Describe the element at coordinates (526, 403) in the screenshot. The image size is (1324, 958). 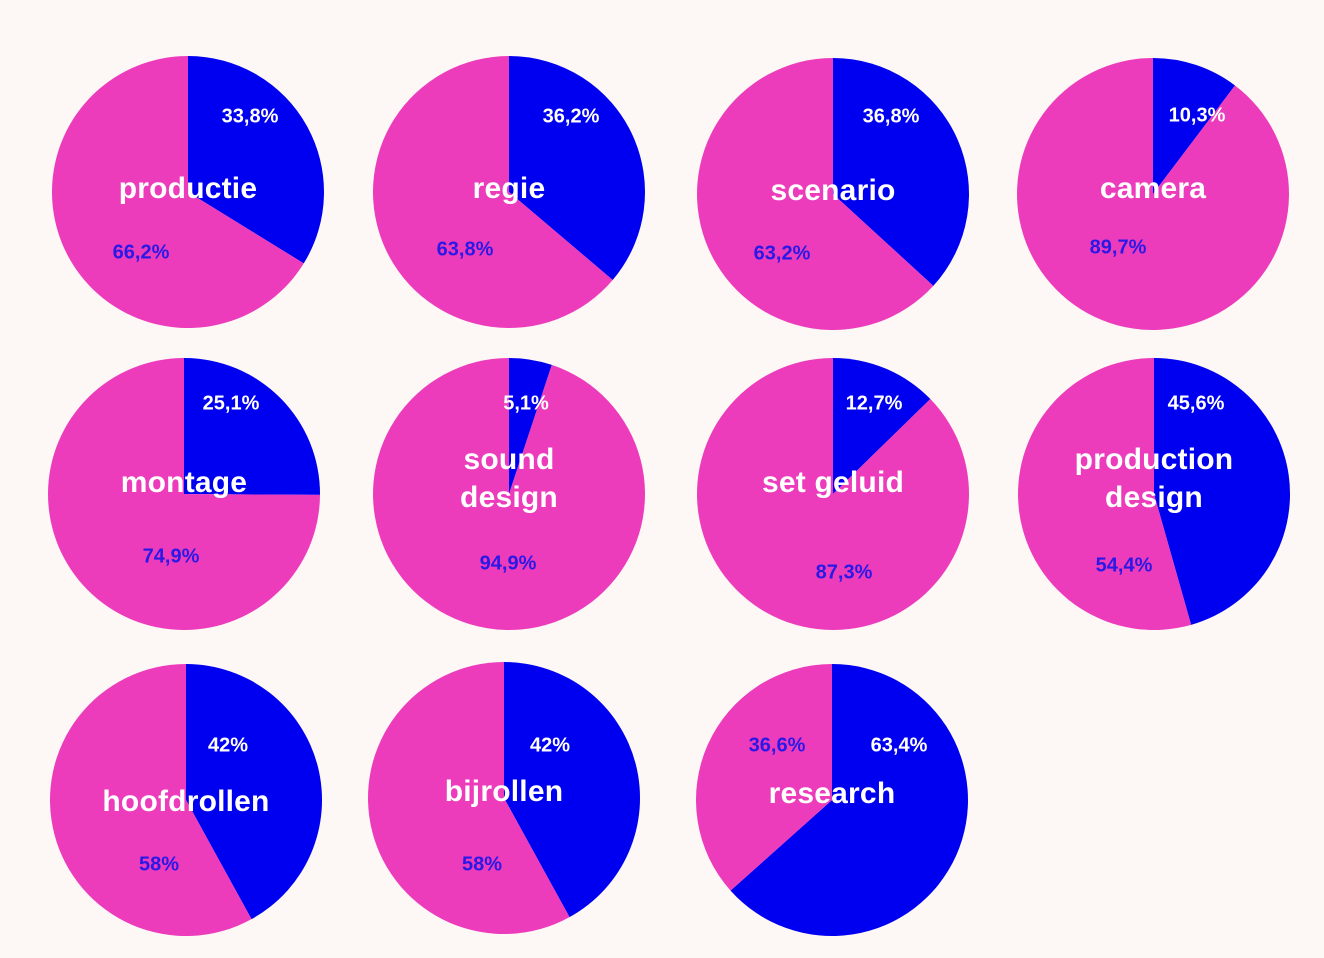
I see `pie-label-blue-share: 5,1%` at that location.